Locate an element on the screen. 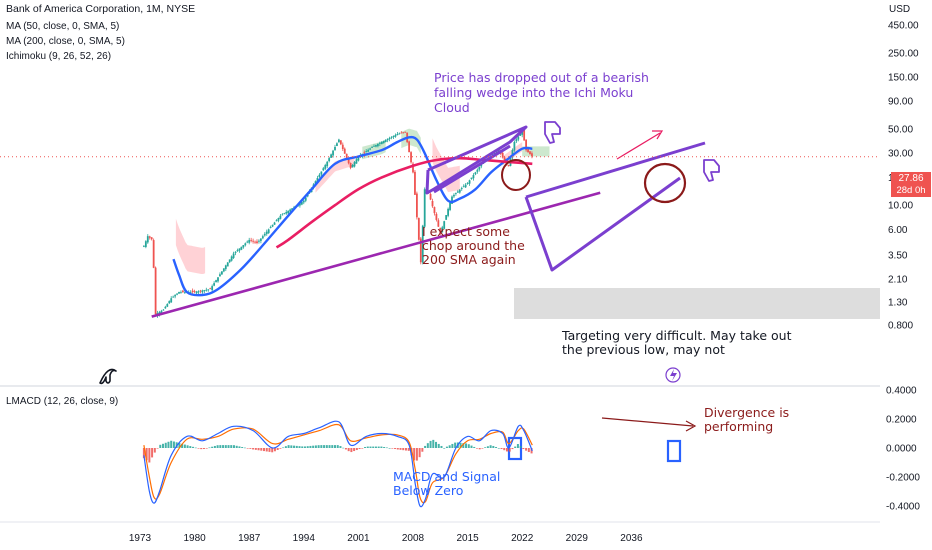  x-tick-label: 2001 is located at coordinates (358, 538).